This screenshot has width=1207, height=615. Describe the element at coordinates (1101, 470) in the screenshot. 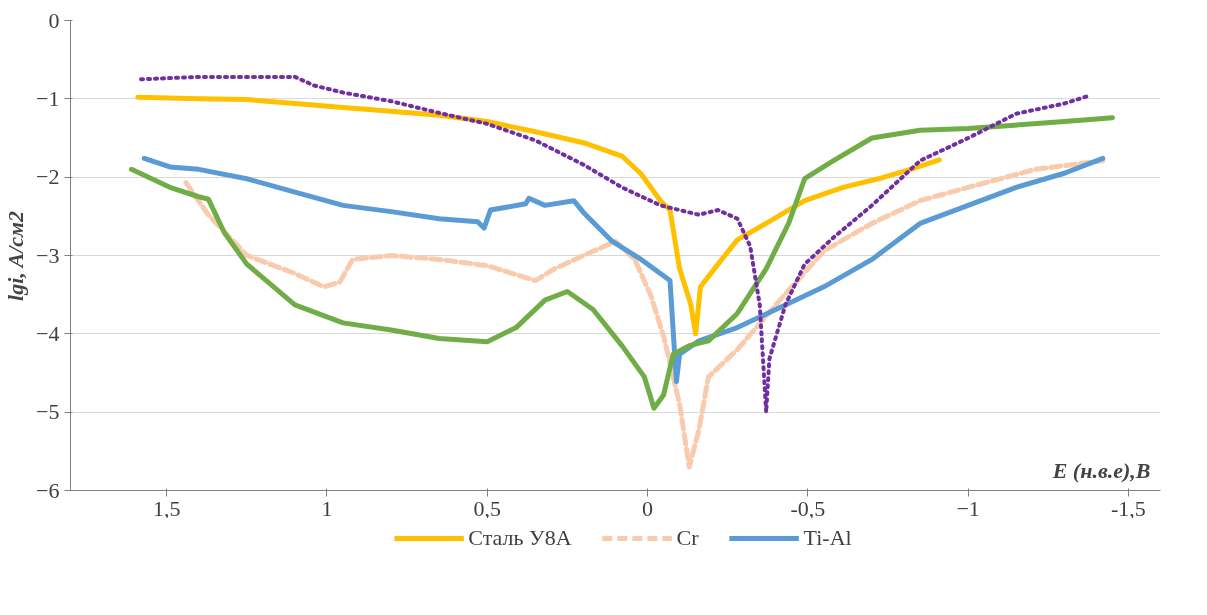

I see `x-axis-title: E (н.в.е),B` at that location.